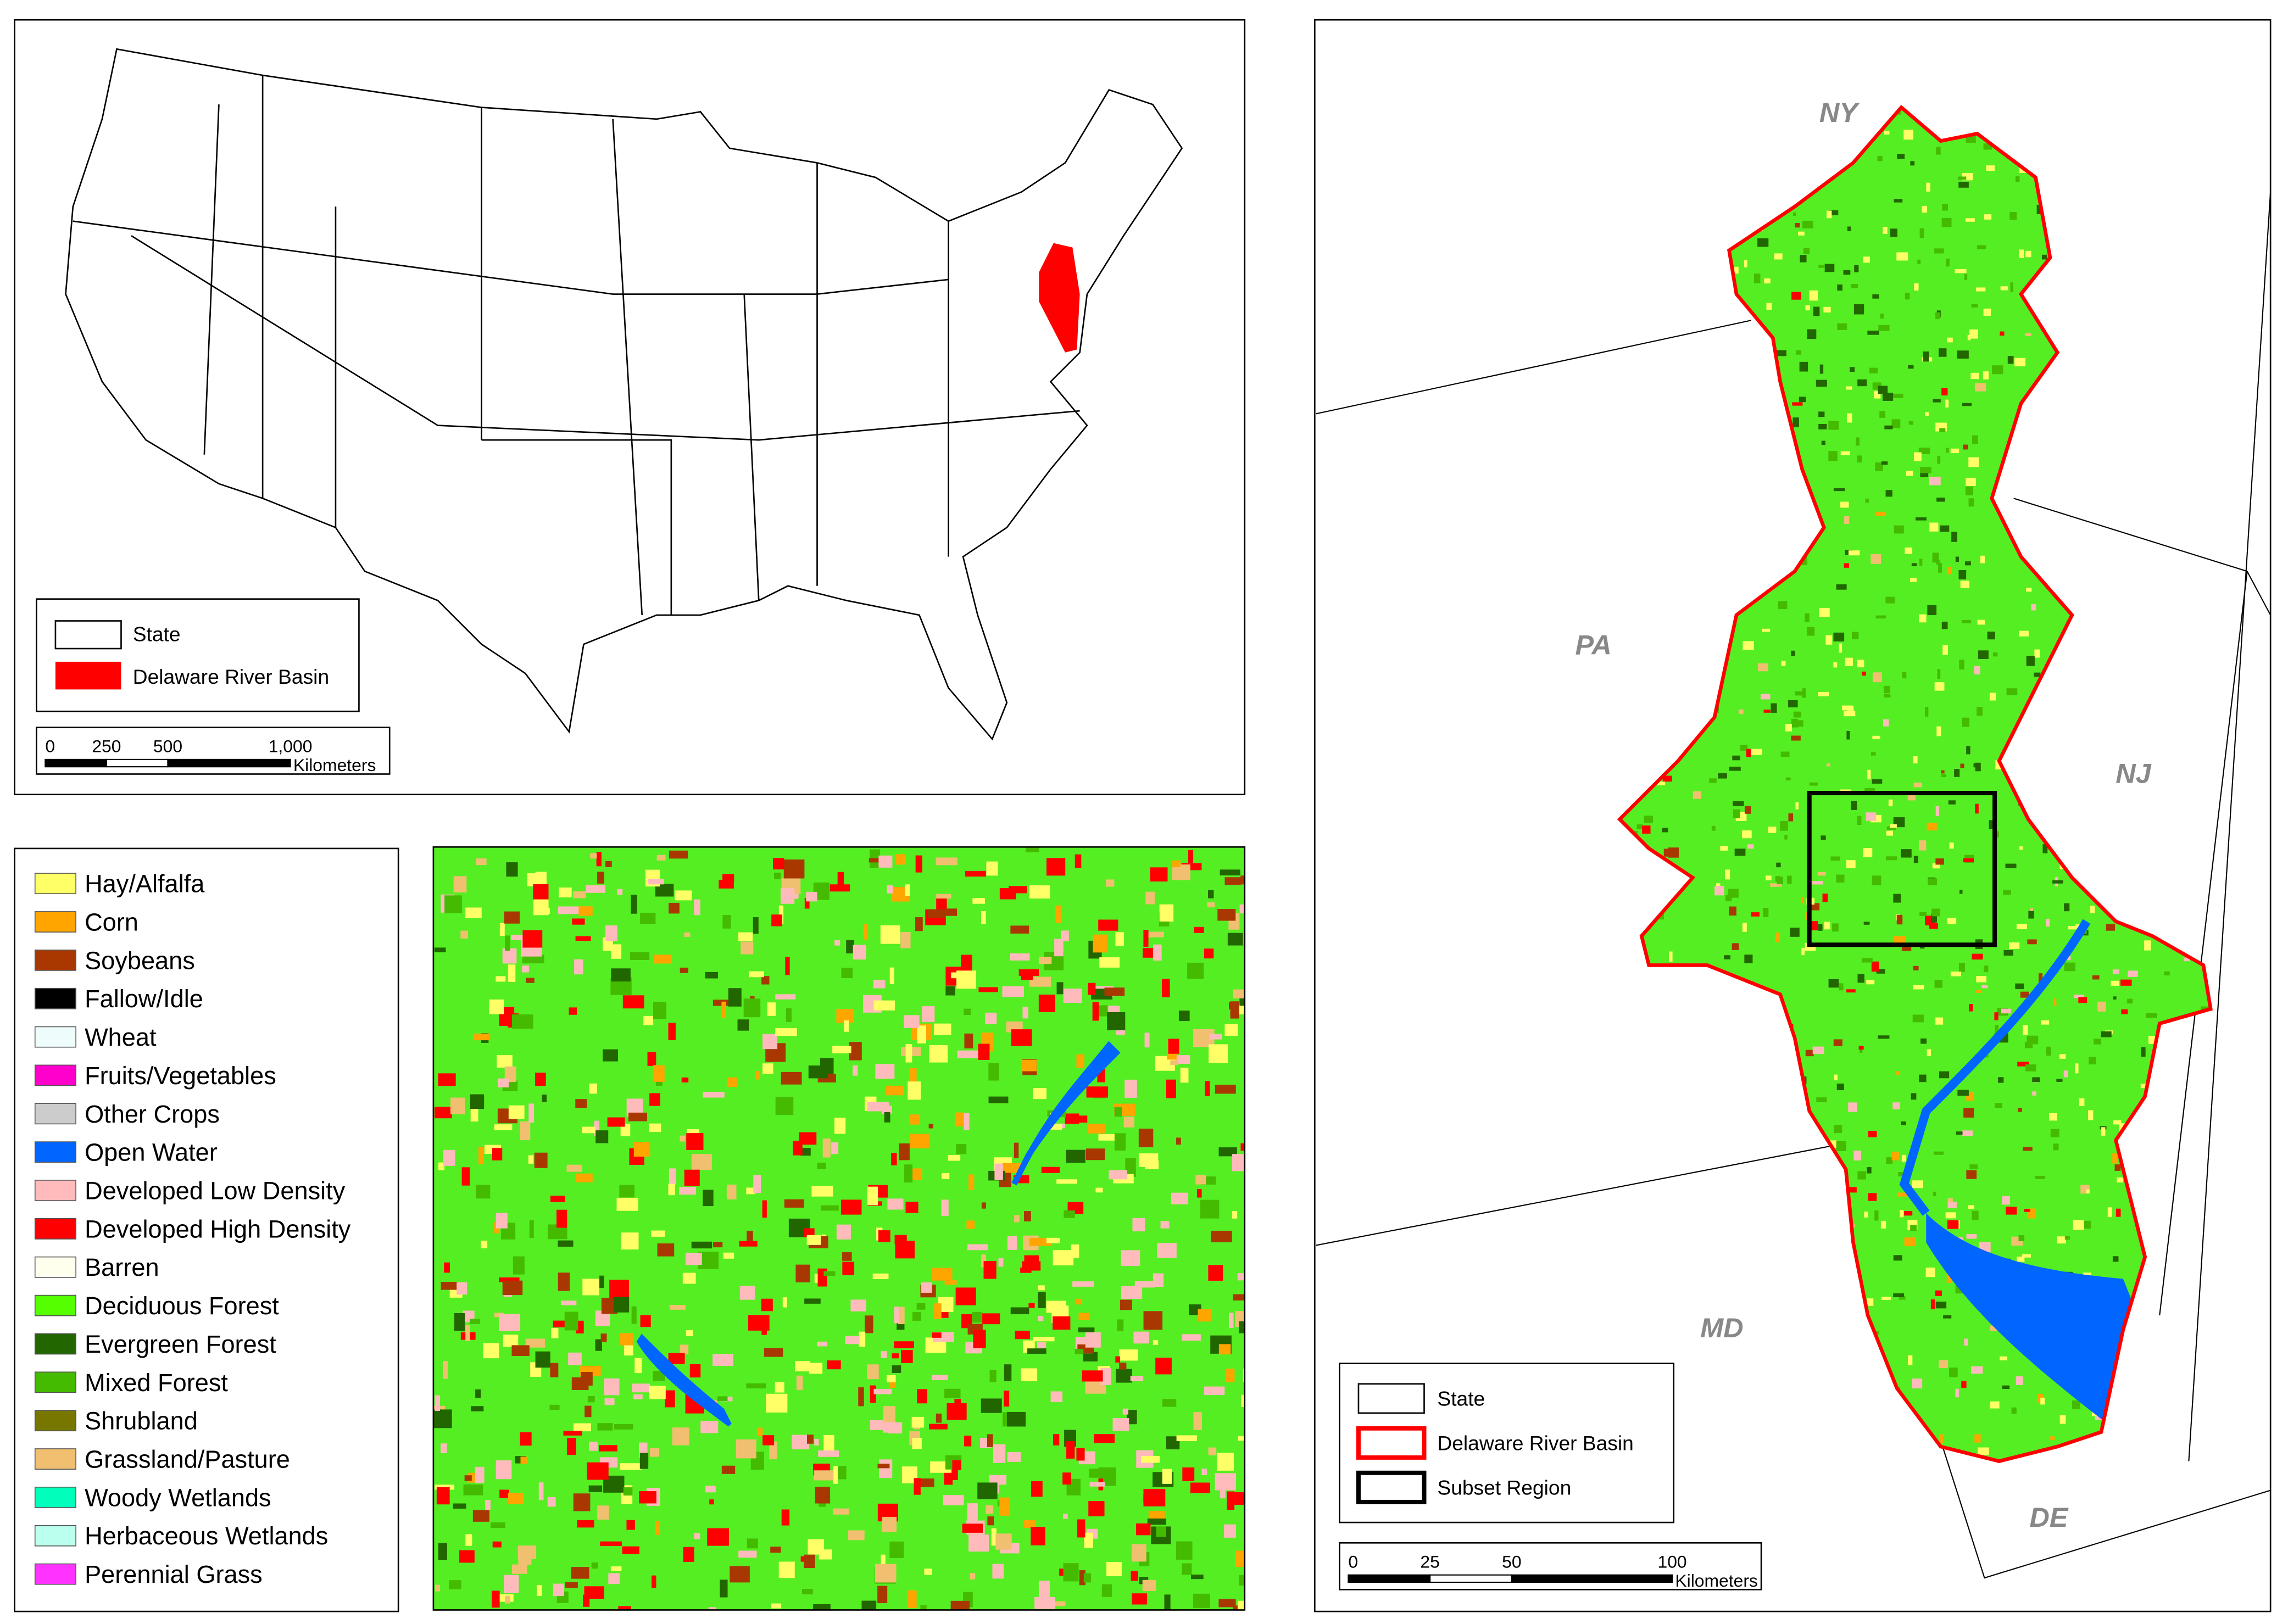  Describe the element at coordinates (2048, 1517) in the screenshot. I see `state-label: DE` at that location.